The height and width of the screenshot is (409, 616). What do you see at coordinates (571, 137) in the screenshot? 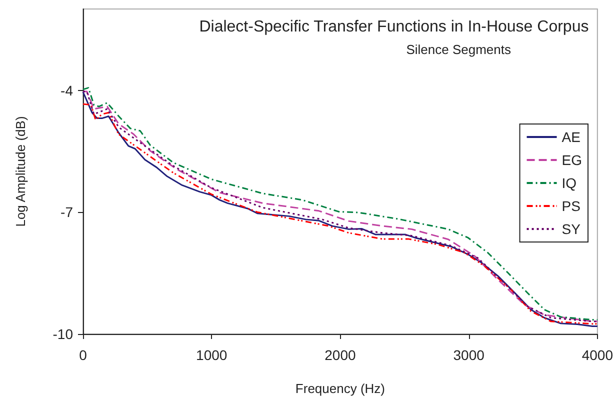
I see `legend-label: AE` at bounding box center [571, 137].